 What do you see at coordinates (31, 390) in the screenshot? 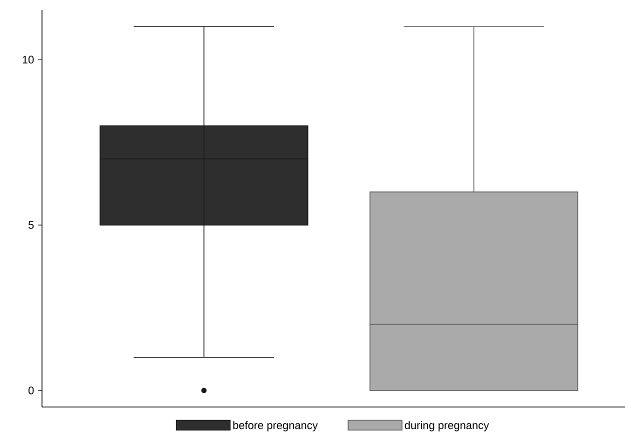
I see `y-tick-label: 0` at bounding box center [31, 390].